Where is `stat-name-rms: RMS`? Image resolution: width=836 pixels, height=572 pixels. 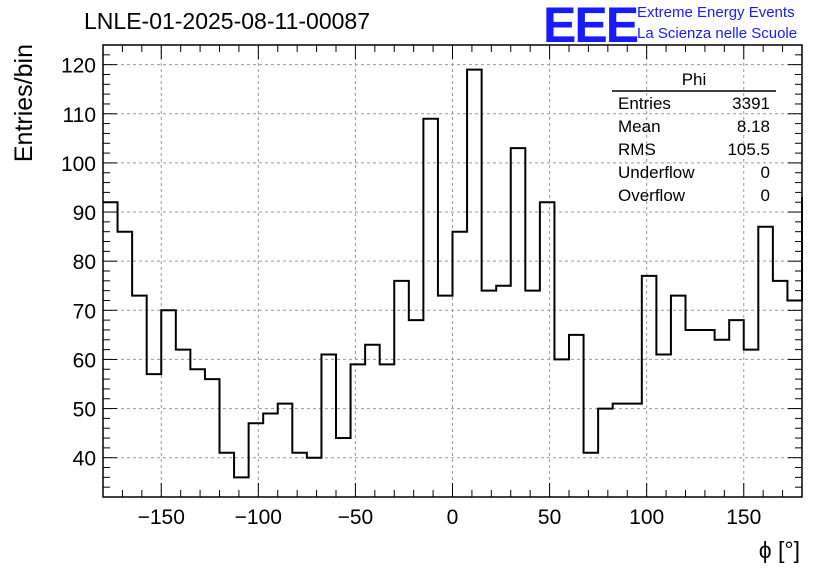
stat-name-rms: RMS is located at coordinates (637, 149).